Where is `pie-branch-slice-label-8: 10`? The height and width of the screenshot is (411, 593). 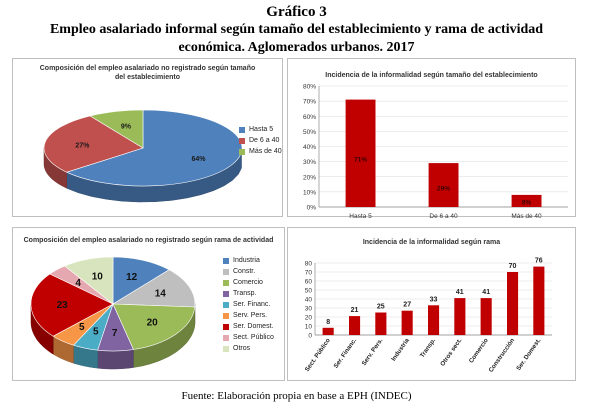
pie-branch-slice-label-8: 10 is located at coordinates (98, 276).